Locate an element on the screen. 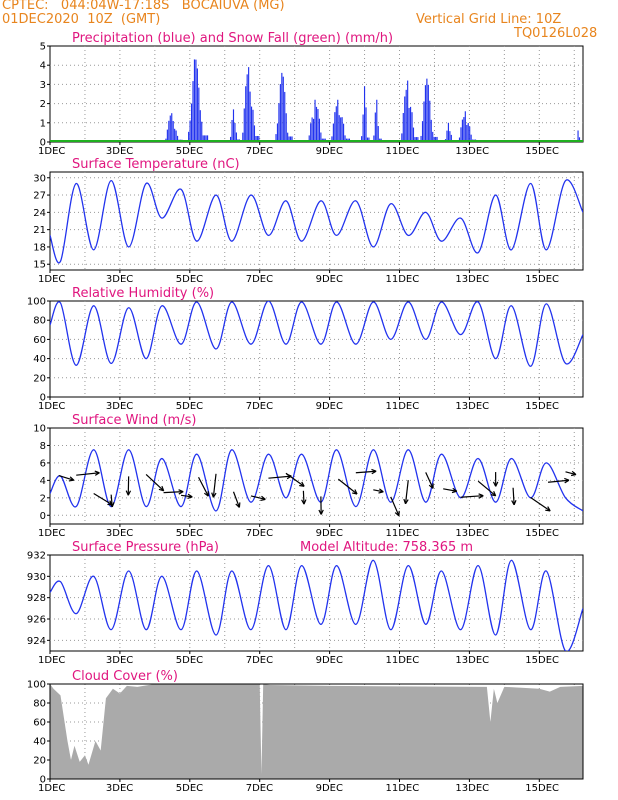  y-tick-label: 60 is located at coordinates (39, 723).